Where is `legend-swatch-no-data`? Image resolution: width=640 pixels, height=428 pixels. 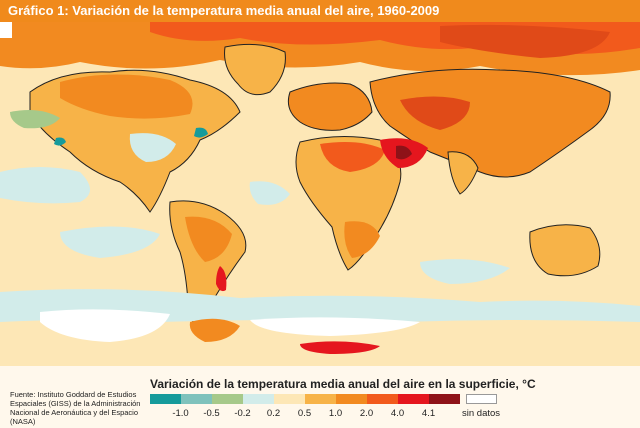 legend-swatch-no-data is located at coordinates (481, 399).